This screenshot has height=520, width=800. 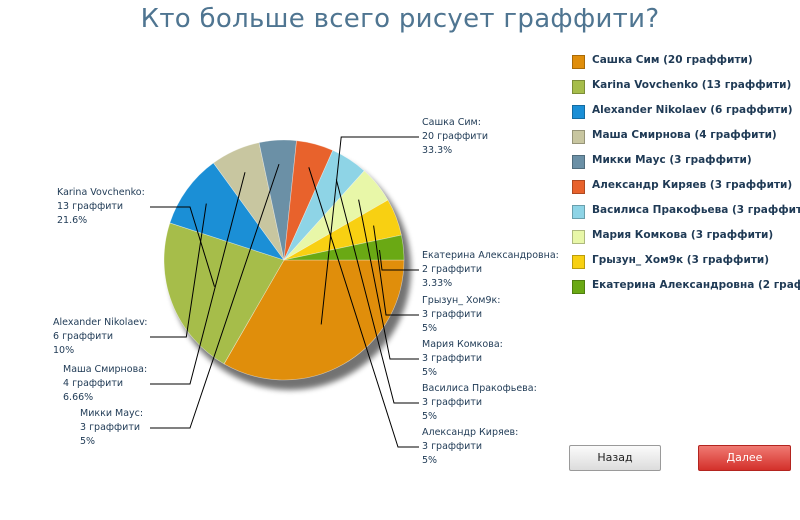 I want to click on legend-item: Мария Комкова (3 граффити), so click(x=684, y=239).